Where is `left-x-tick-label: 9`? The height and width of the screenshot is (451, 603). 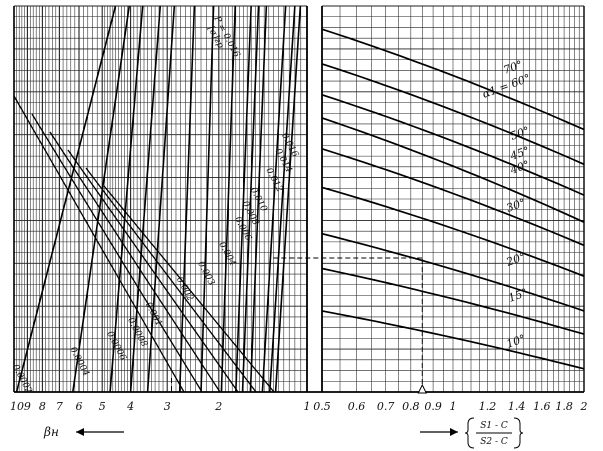 left-x-tick-label: 9 is located at coordinates (27, 406).